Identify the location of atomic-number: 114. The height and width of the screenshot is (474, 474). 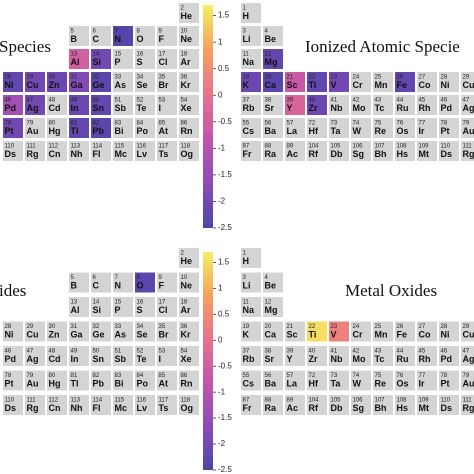
(98, 147).